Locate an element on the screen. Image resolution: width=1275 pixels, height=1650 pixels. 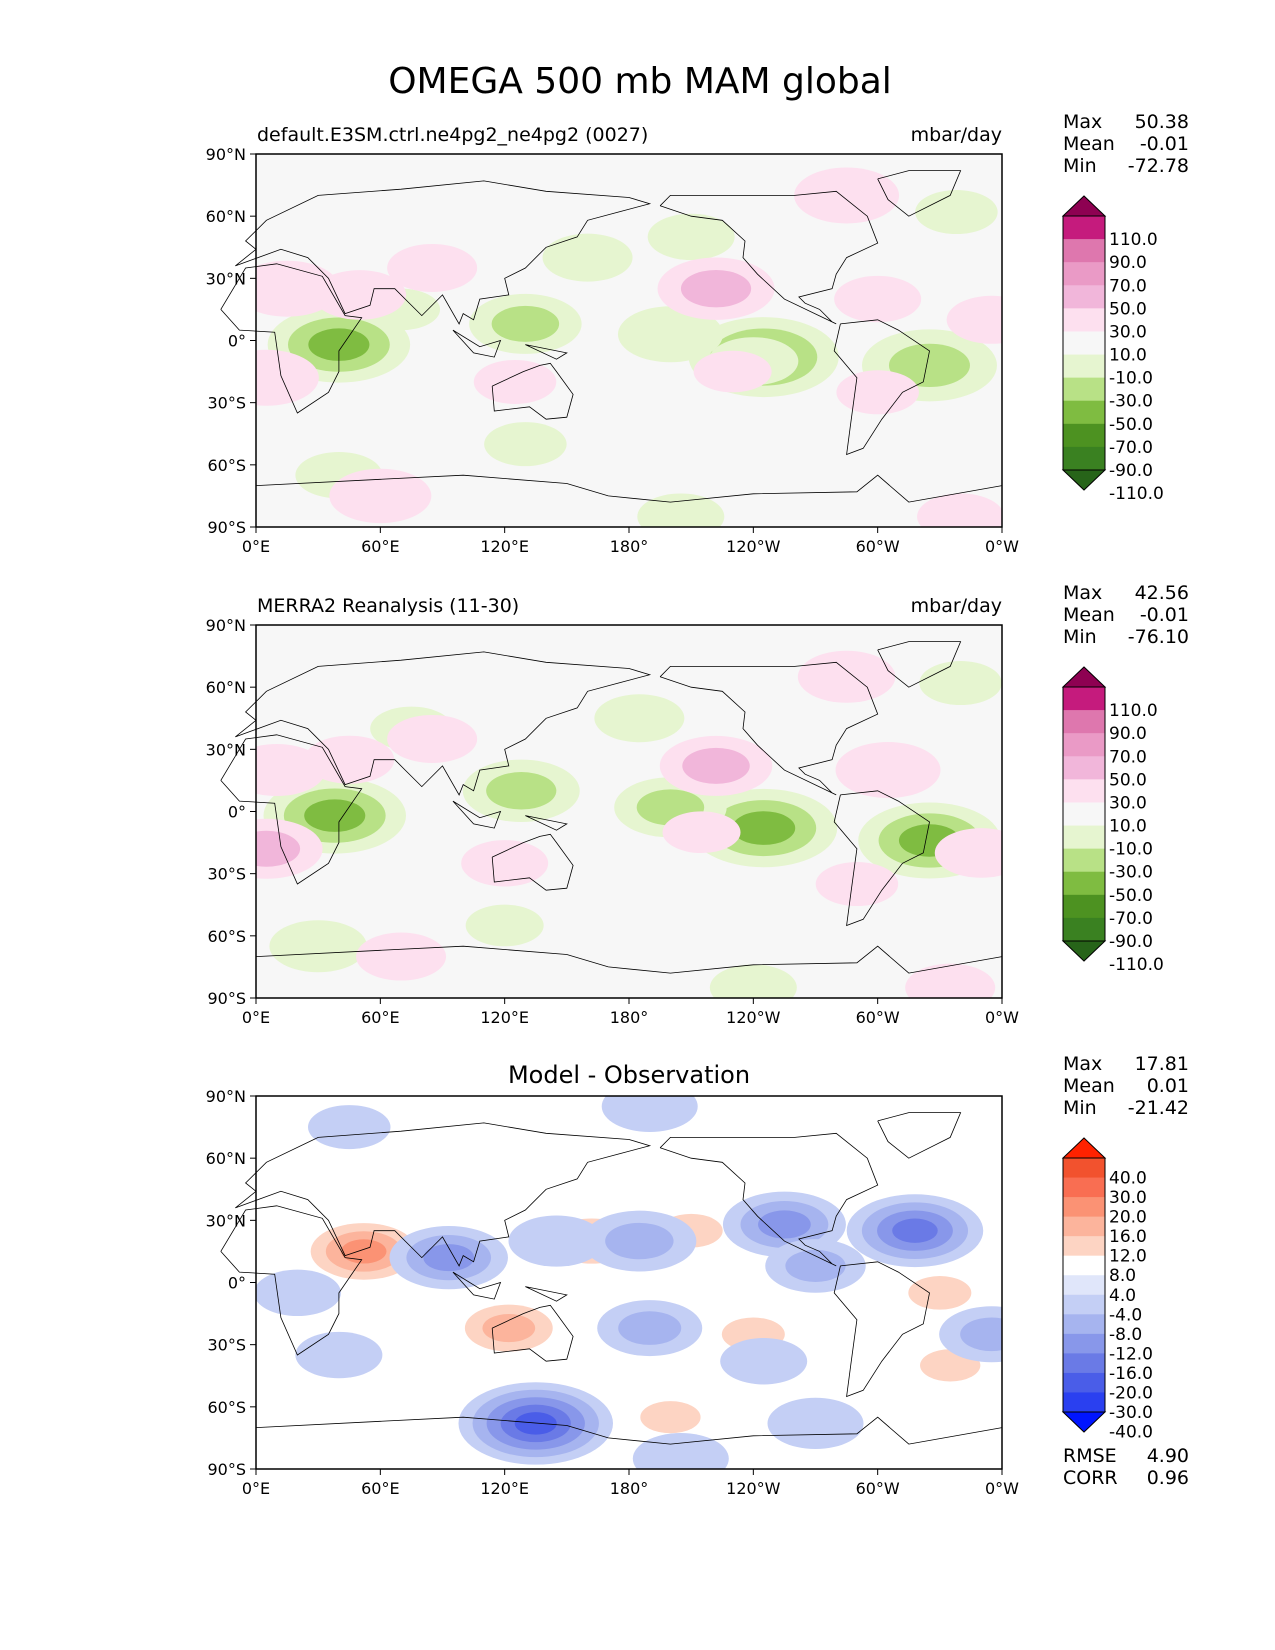
stat-value: -72.78 is located at coordinates (1158, 166).